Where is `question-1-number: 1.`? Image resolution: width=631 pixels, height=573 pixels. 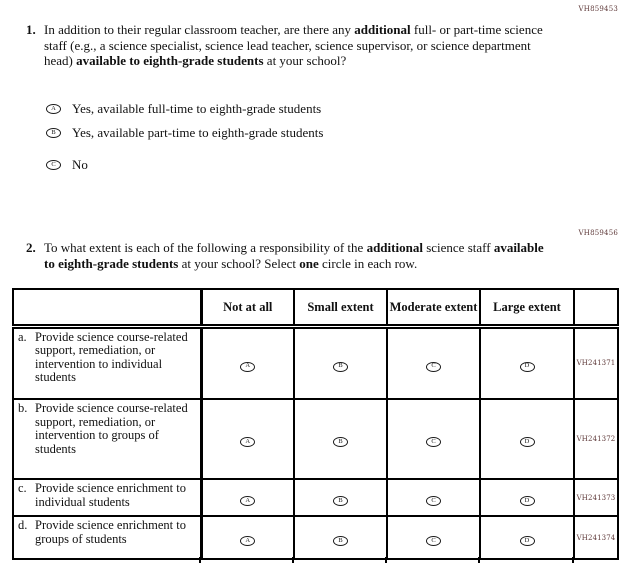
question-1-number: 1. is located at coordinates (31, 29).